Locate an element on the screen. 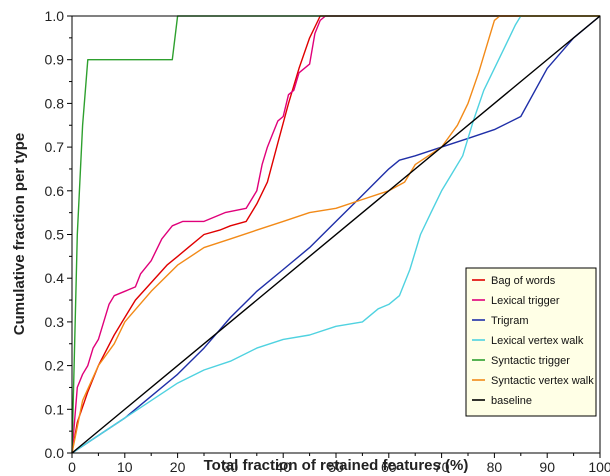 The height and width of the screenshot is (476, 610). x-tick-label: 90 is located at coordinates (547, 467).